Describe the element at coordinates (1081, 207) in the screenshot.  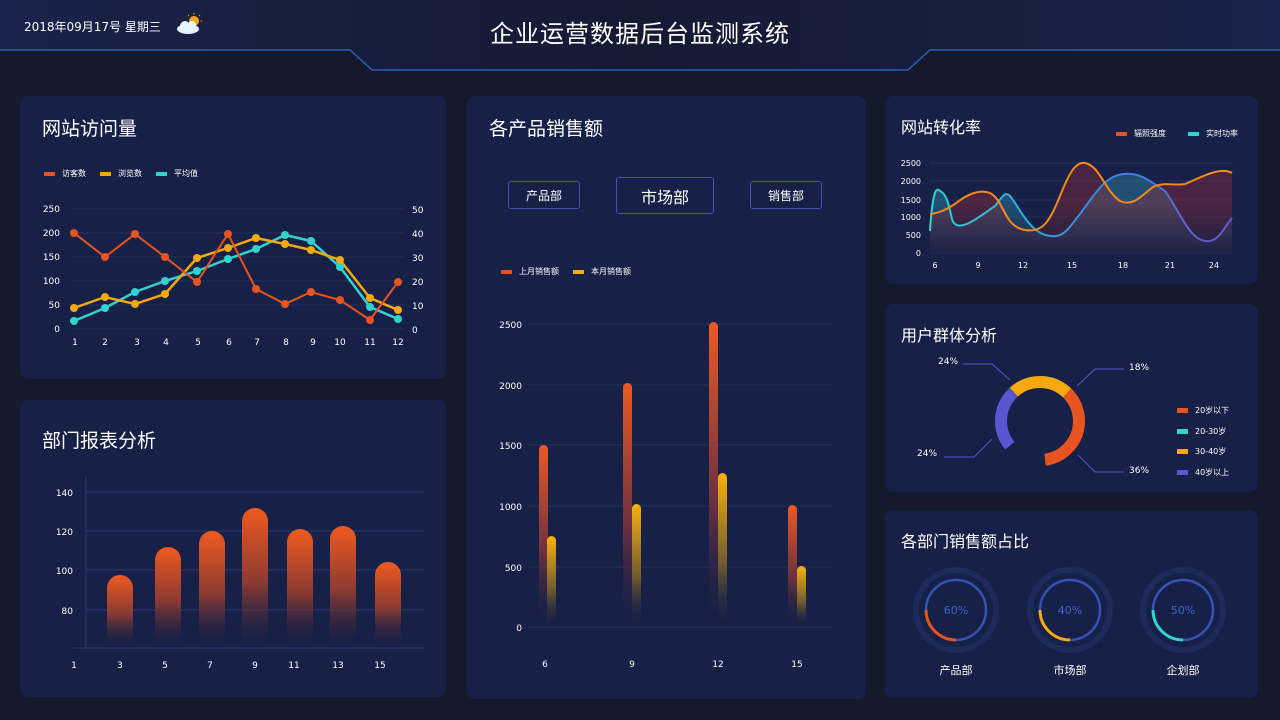
I see `line-power` at that location.